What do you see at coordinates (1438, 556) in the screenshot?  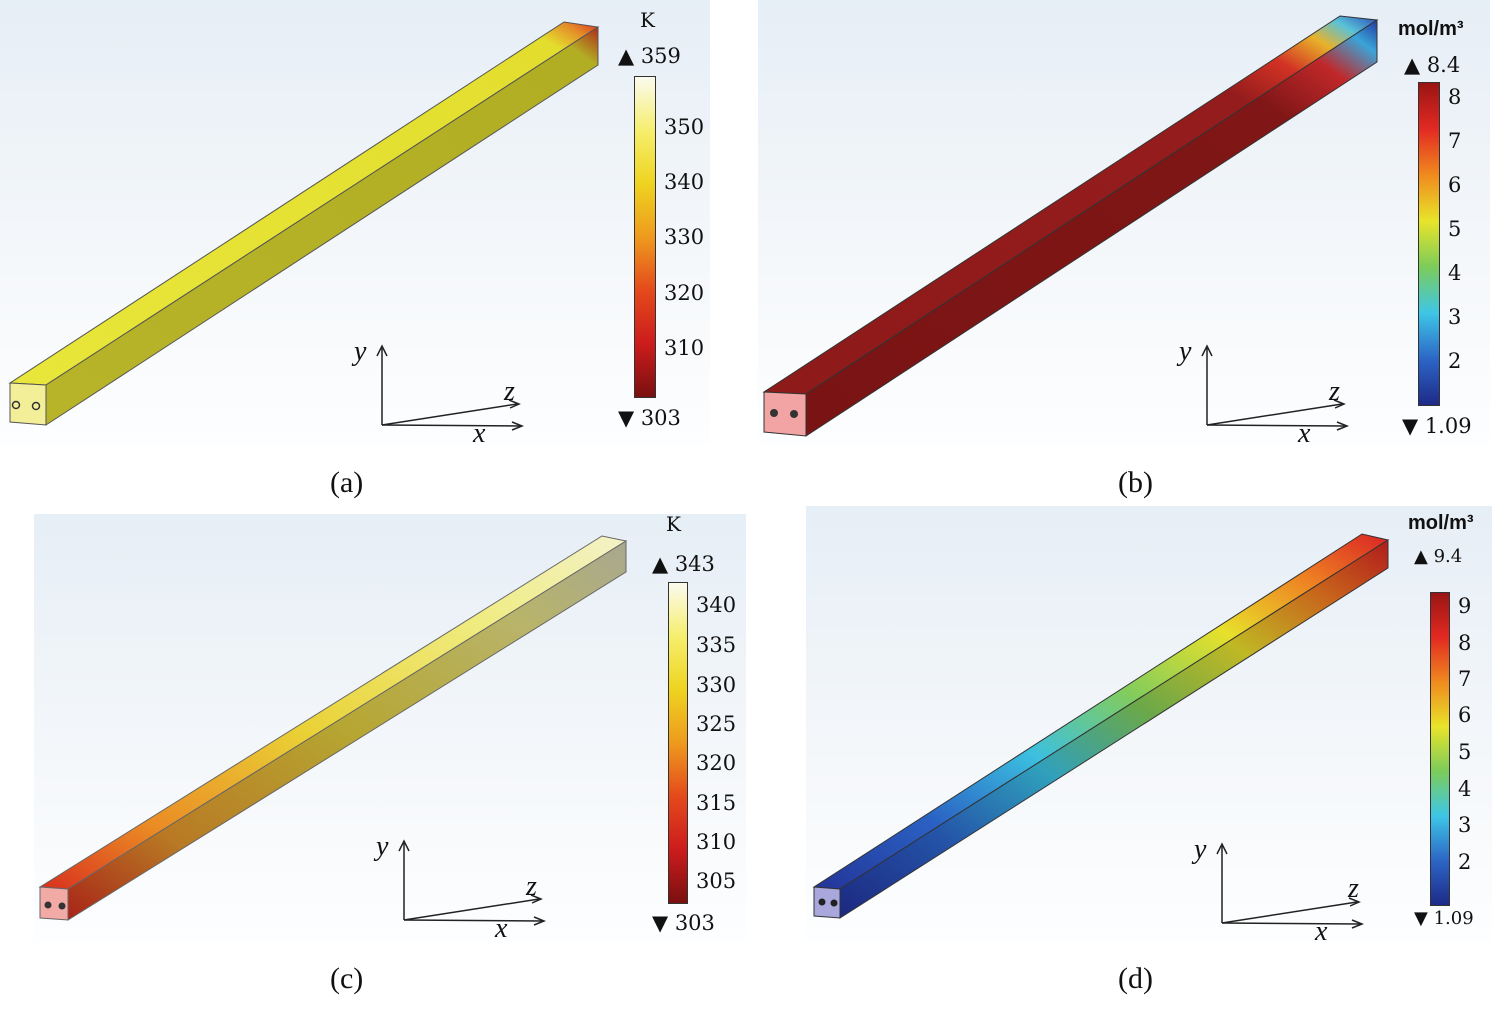 I see `colorbar-max: ▲ 9.4` at bounding box center [1438, 556].